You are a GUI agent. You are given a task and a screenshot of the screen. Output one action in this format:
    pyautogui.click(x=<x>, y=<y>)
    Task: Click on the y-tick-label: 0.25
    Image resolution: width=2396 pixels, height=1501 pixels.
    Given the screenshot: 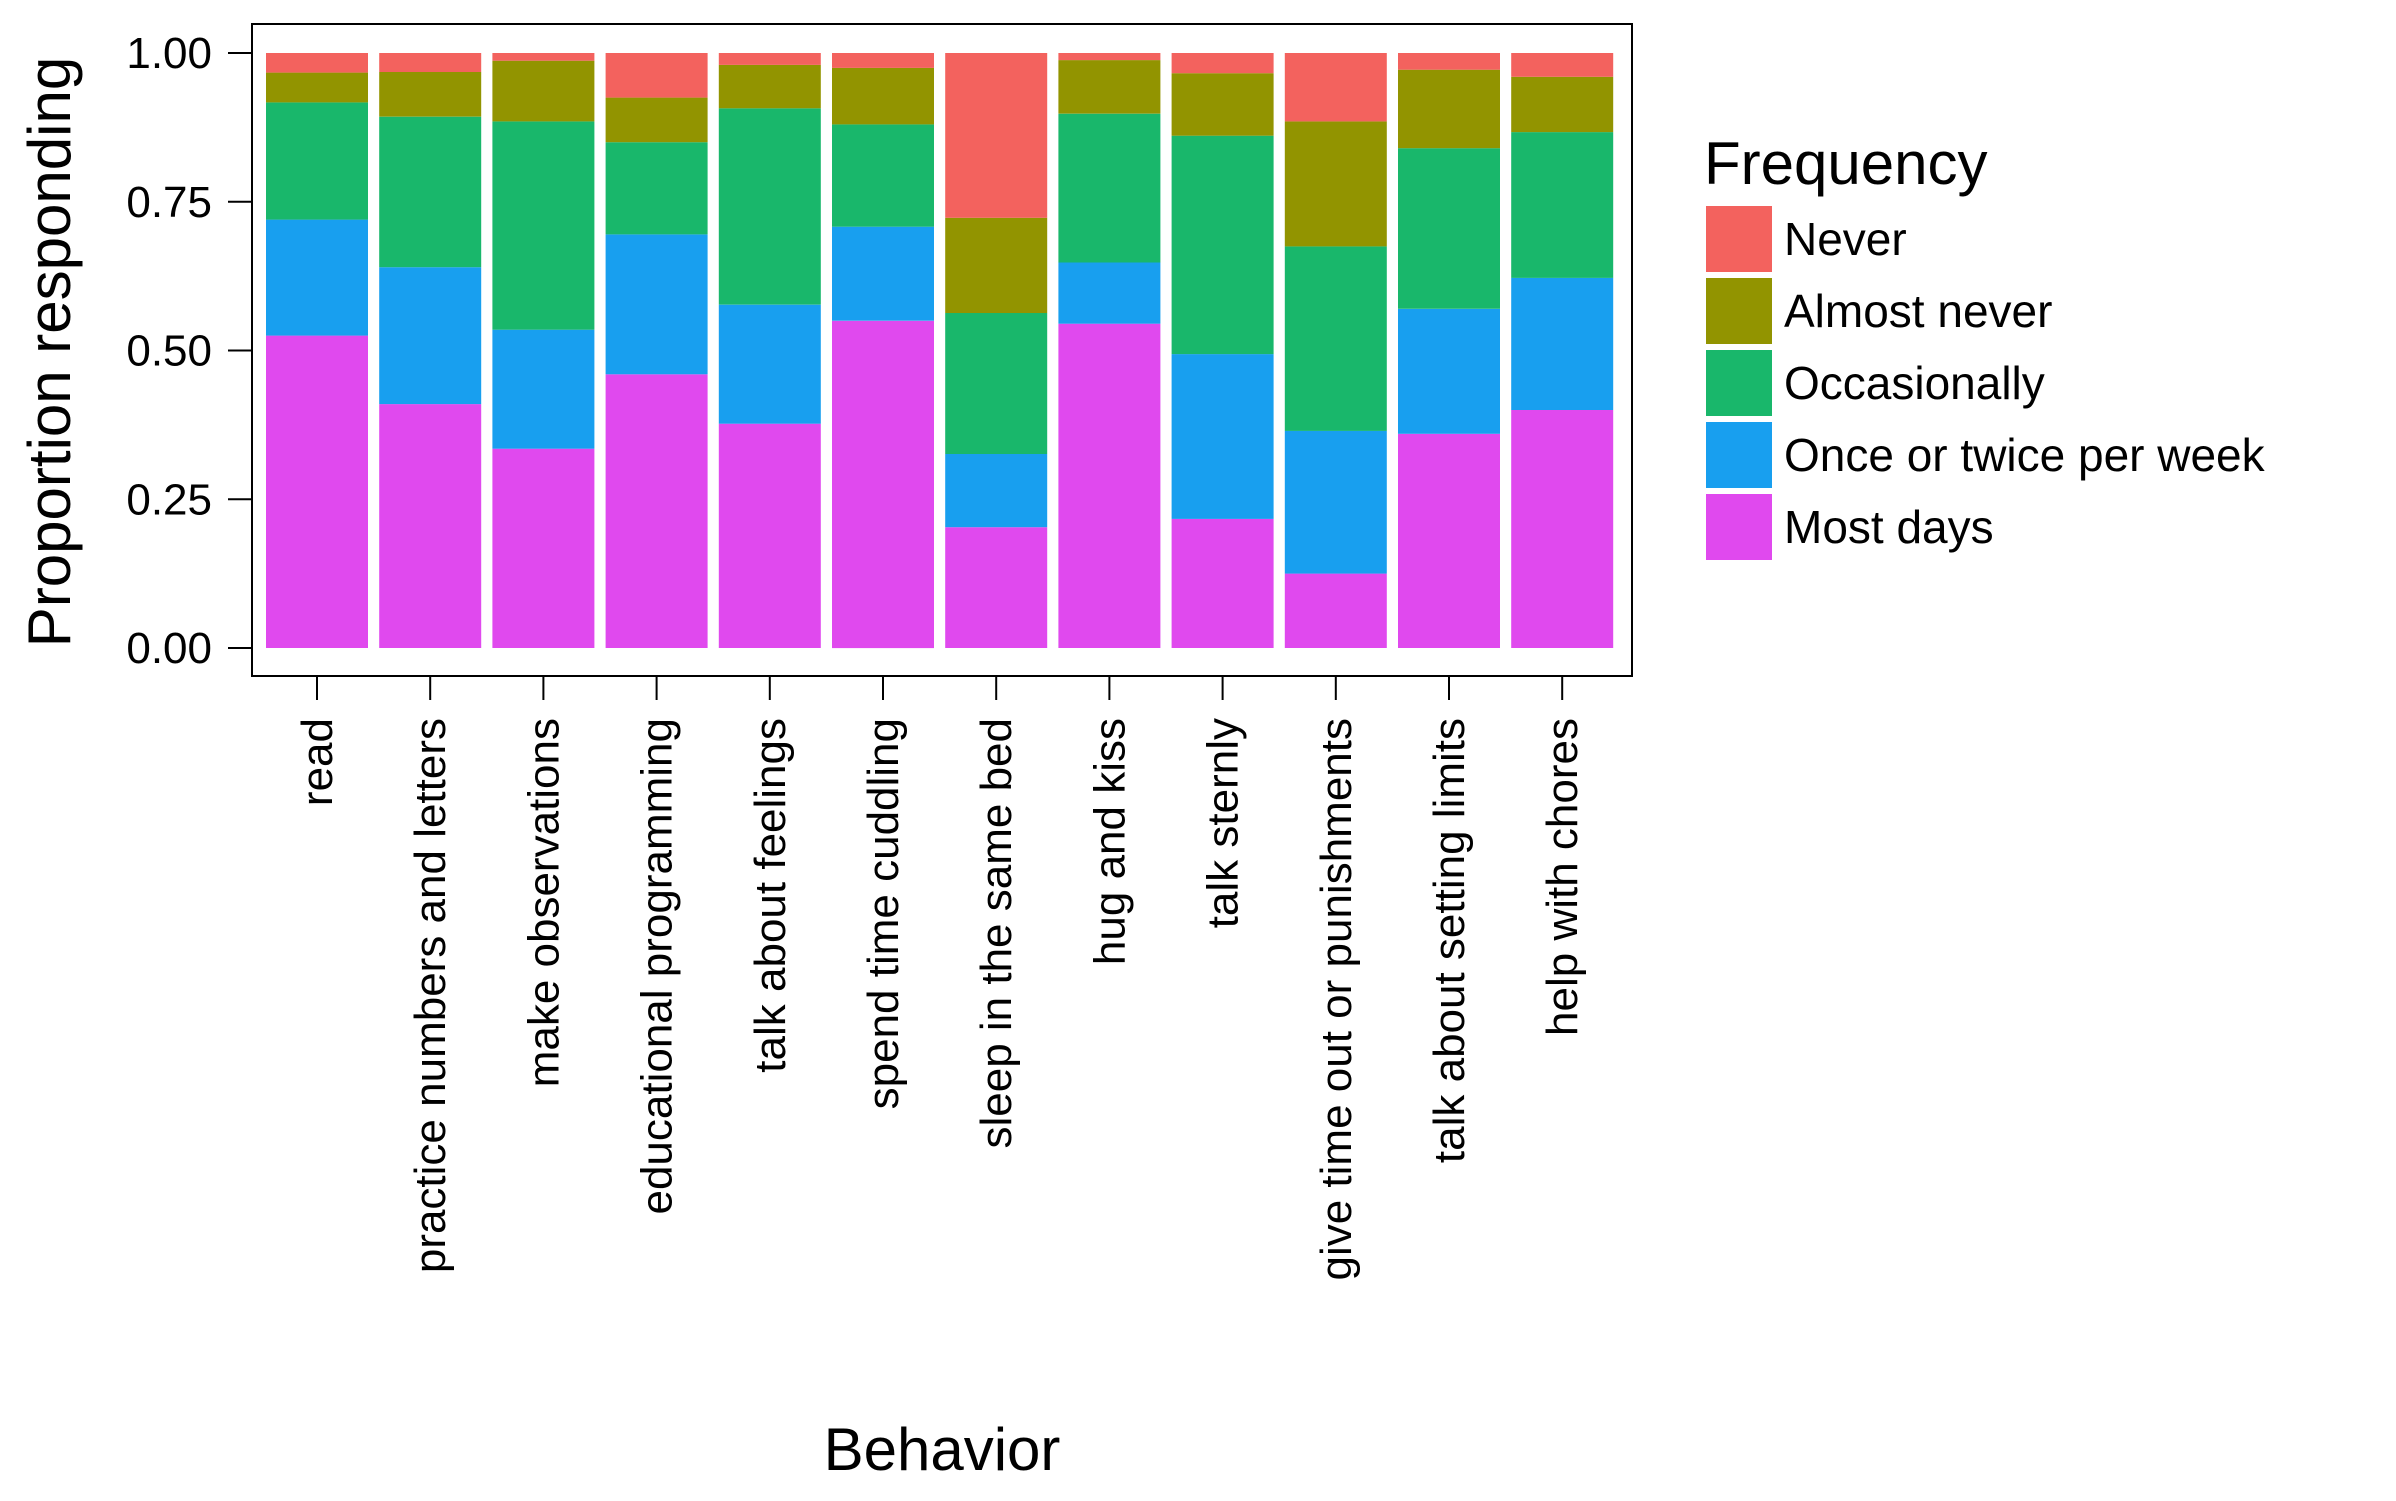 What is the action you would take?
    pyautogui.click(x=169, y=499)
    